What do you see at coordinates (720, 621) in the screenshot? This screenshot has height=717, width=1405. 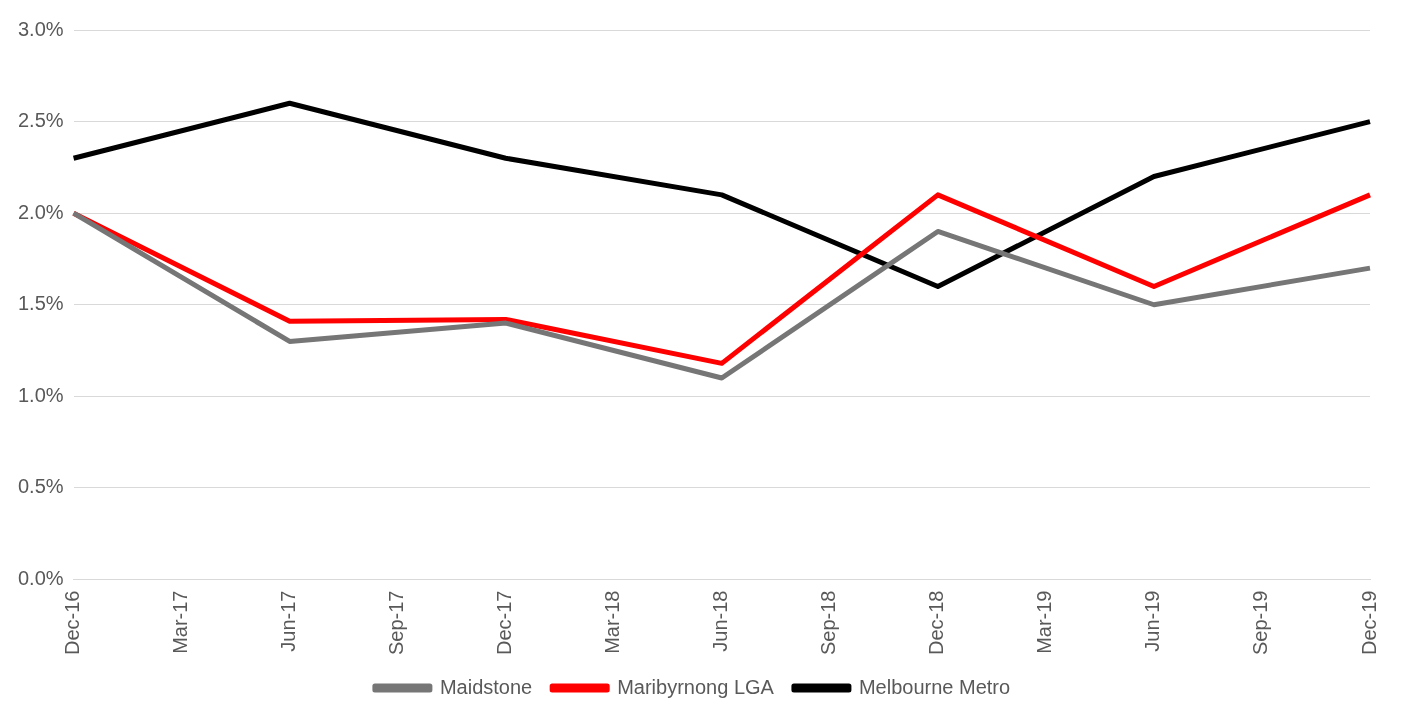 I see `x-tick-label: Jun-18` at bounding box center [720, 621].